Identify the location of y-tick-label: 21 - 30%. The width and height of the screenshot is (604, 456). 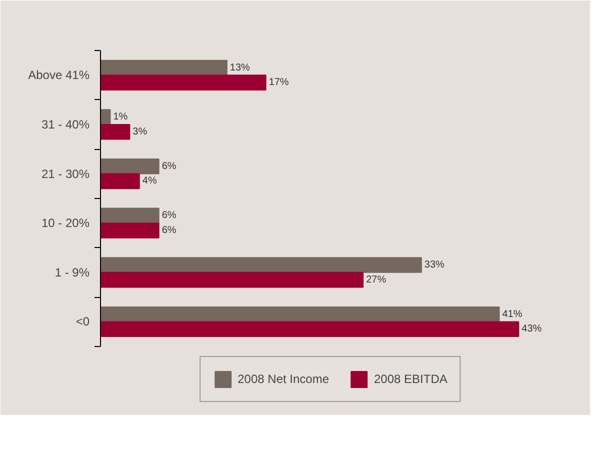
(65, 173).